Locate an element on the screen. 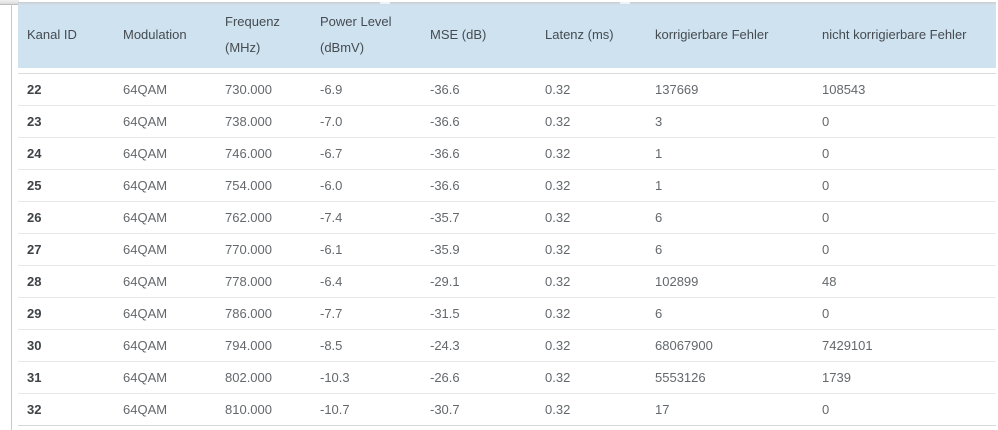 This screenshot has width=998, height=430. cell-mse: -29.1 is located at coordinates (445, 281).